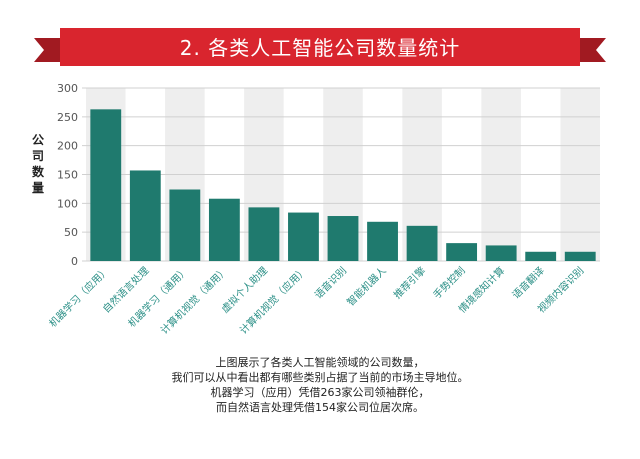  I want to click on x-tick-label: 智能机器人, so click(366, 286).